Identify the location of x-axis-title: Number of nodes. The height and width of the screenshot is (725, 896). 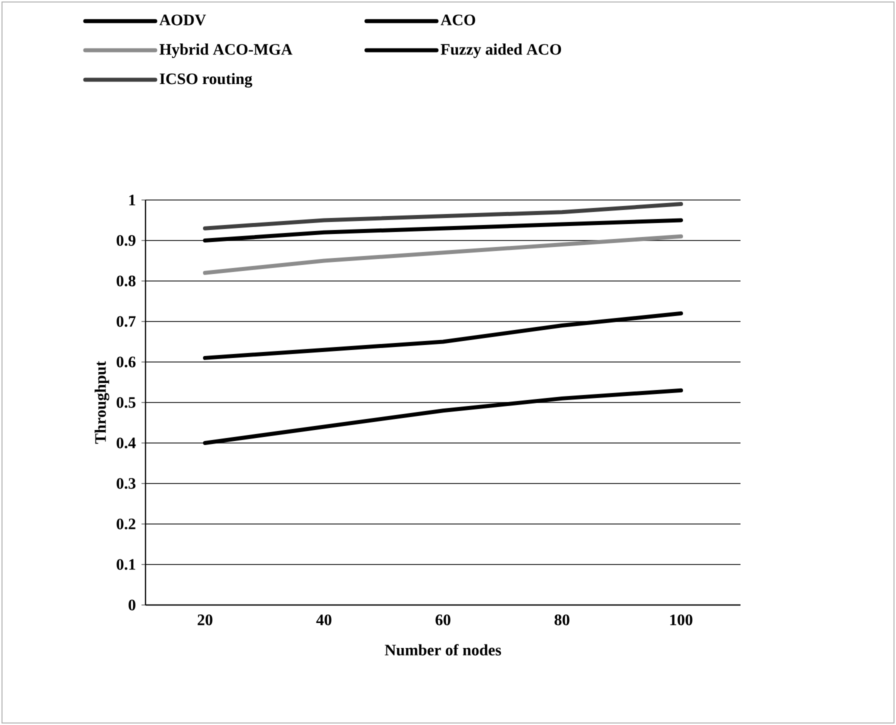
(443, 650).